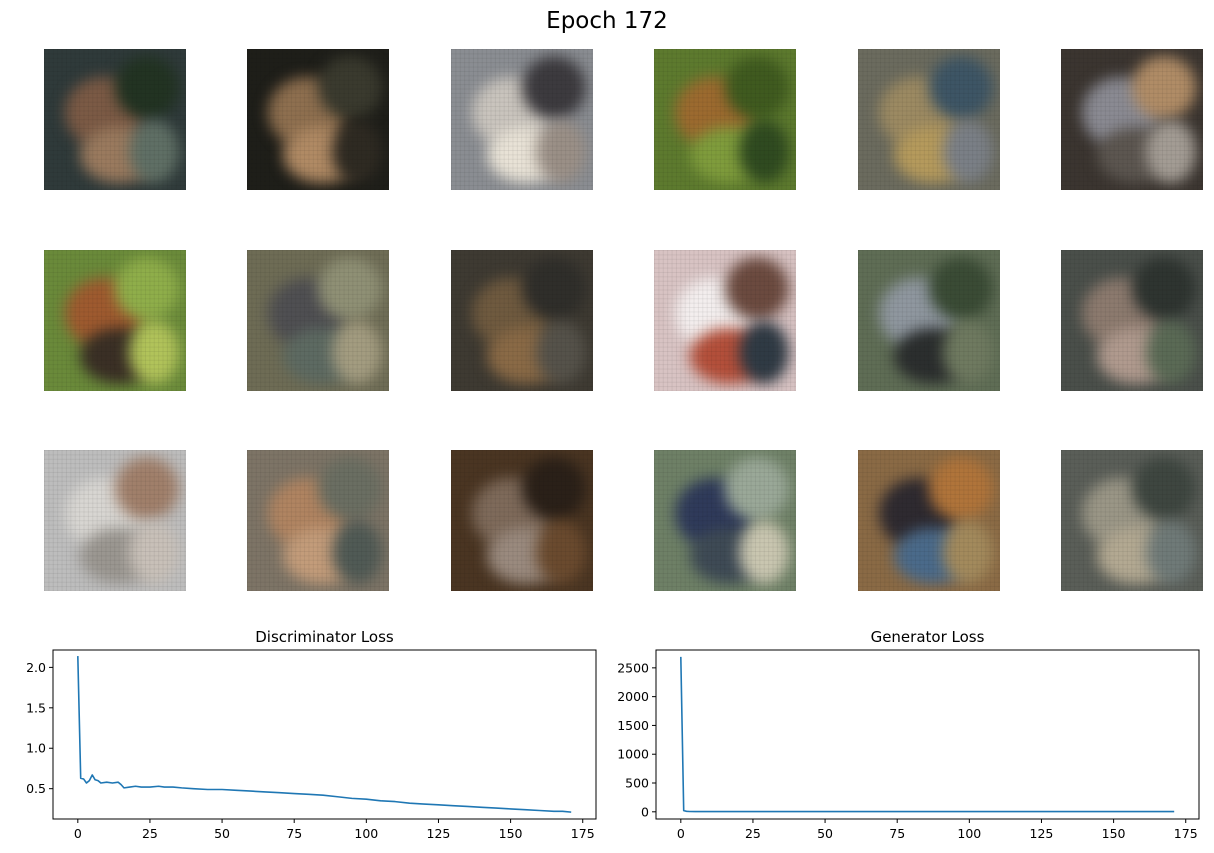 The image size is (1214, 853). Describe the element at coordinates (633, 667) in the screenshot. I see `y-tick-label: 2500` at that location.